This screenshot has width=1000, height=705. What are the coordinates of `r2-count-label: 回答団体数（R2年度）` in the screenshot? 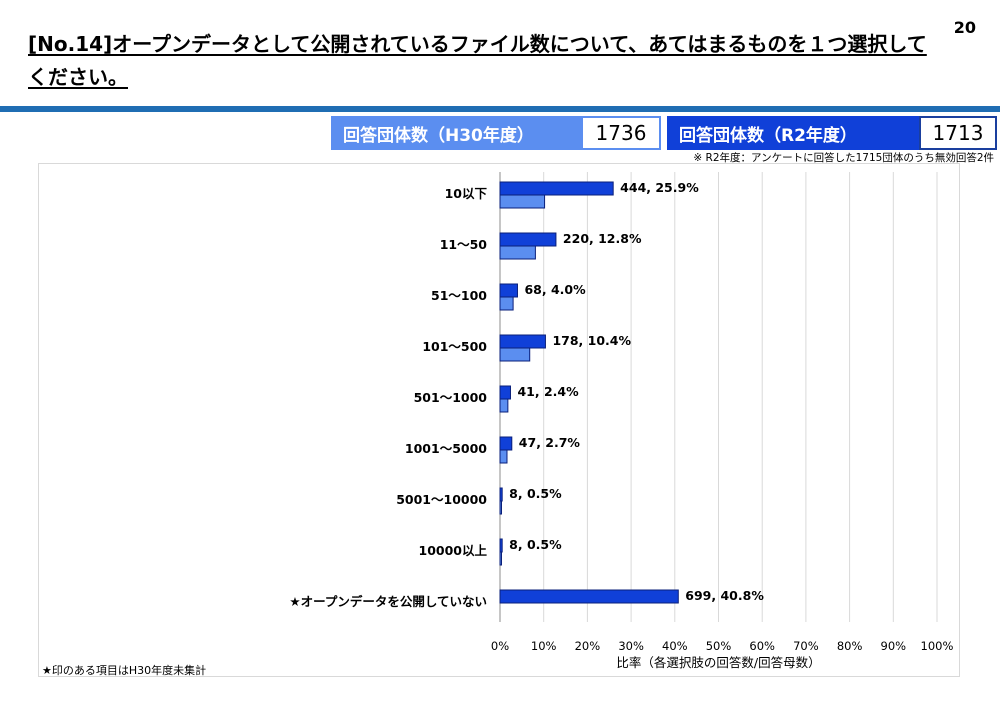 It's located at (793, 133).